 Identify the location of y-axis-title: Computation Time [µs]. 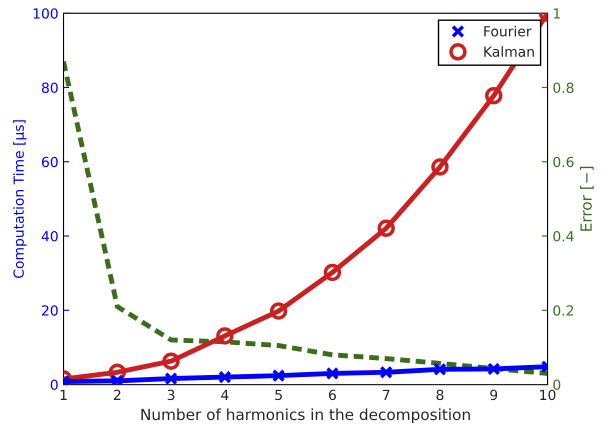
(20, 199).